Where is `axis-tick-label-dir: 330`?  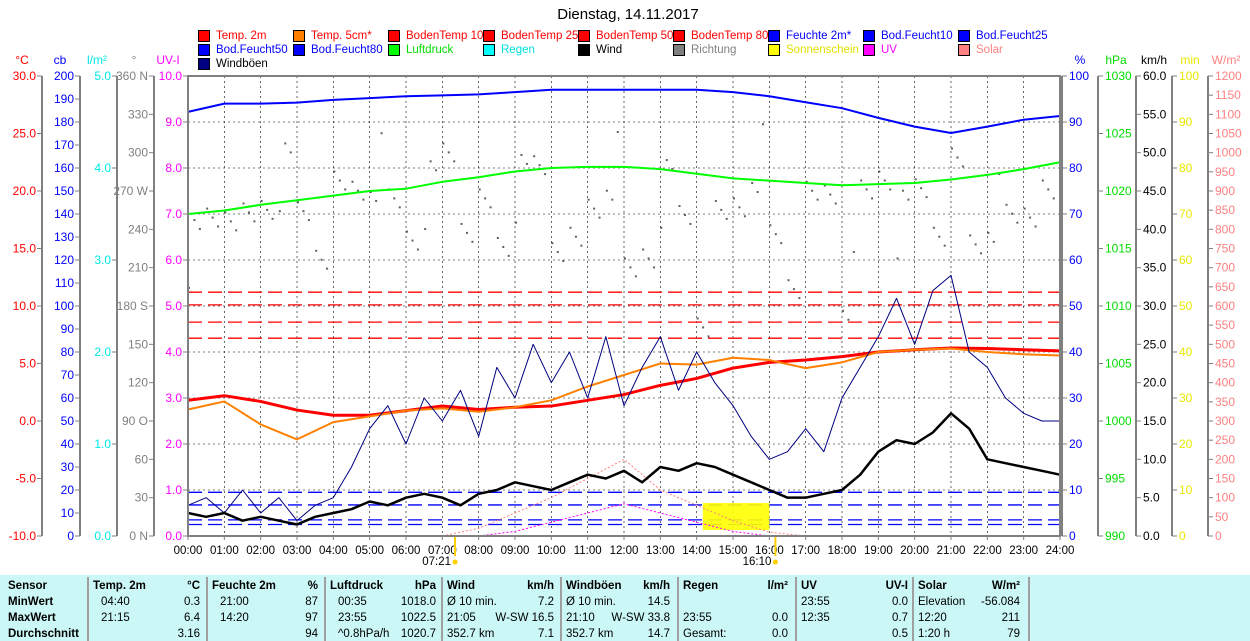
axis-tick-label-dir: 330 is located at coordinates (138, 114).